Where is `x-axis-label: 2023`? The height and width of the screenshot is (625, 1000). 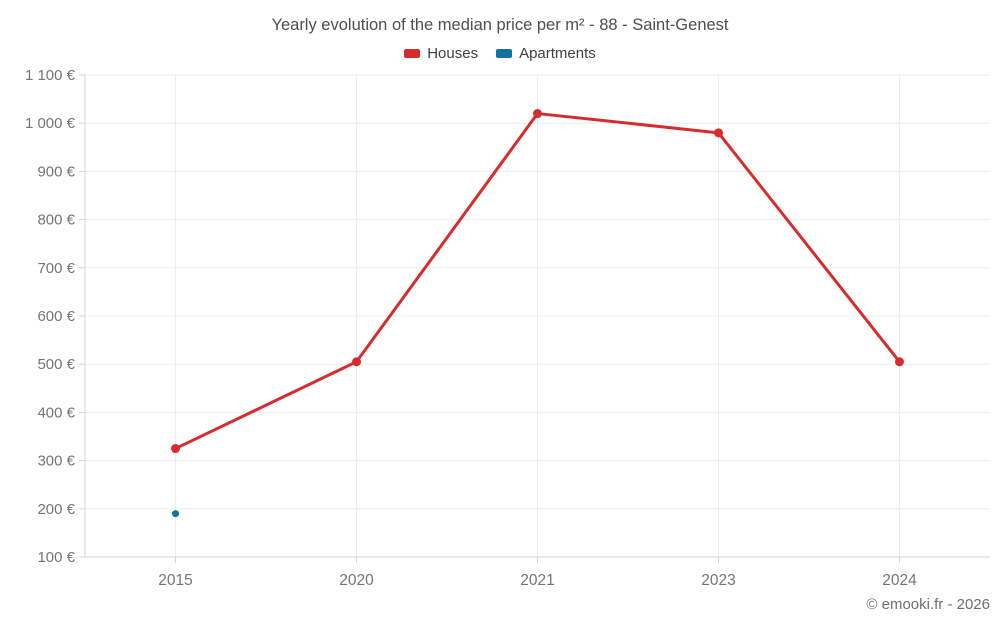
x-axis-label: 2023 is located at coordinates (718, 580).